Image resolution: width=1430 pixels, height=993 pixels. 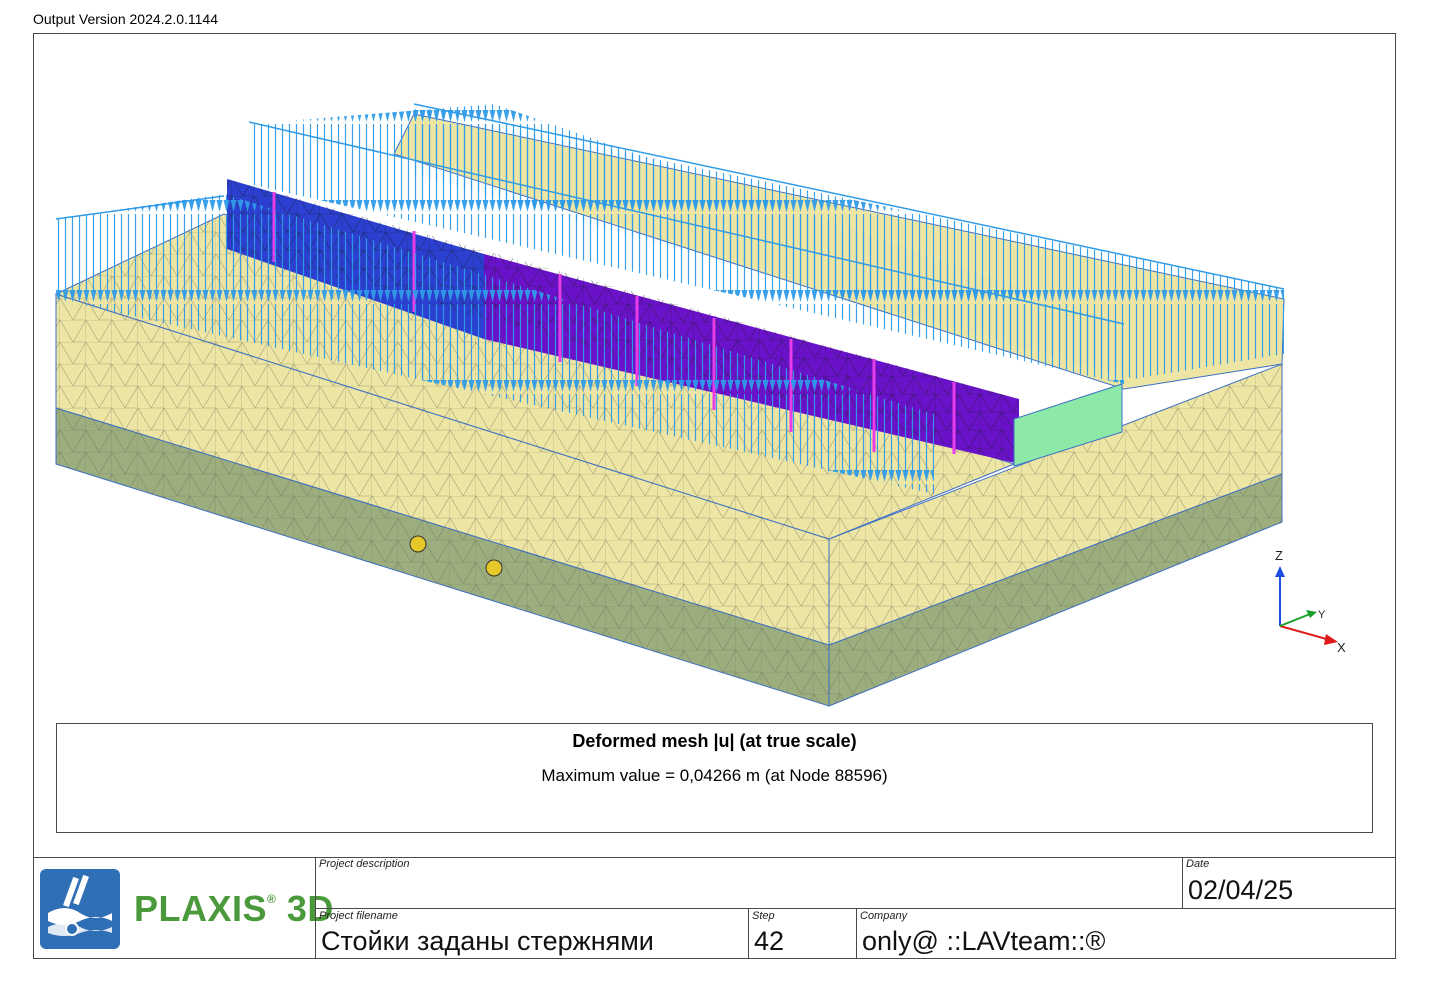 What do you see at coordinates (1279, 555) in the screenshot?
I see `axis-z-label: Z` at bounding box center [1279, 555].